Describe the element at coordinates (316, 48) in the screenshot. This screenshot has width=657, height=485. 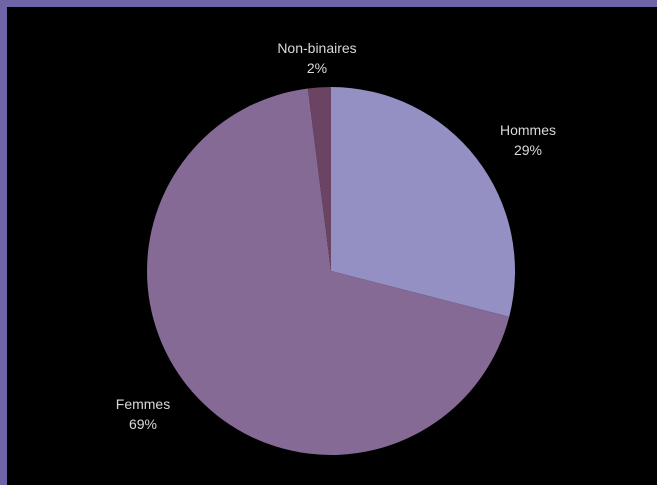
I see `slice-label-non-binaires: Non-binaires` at that location.